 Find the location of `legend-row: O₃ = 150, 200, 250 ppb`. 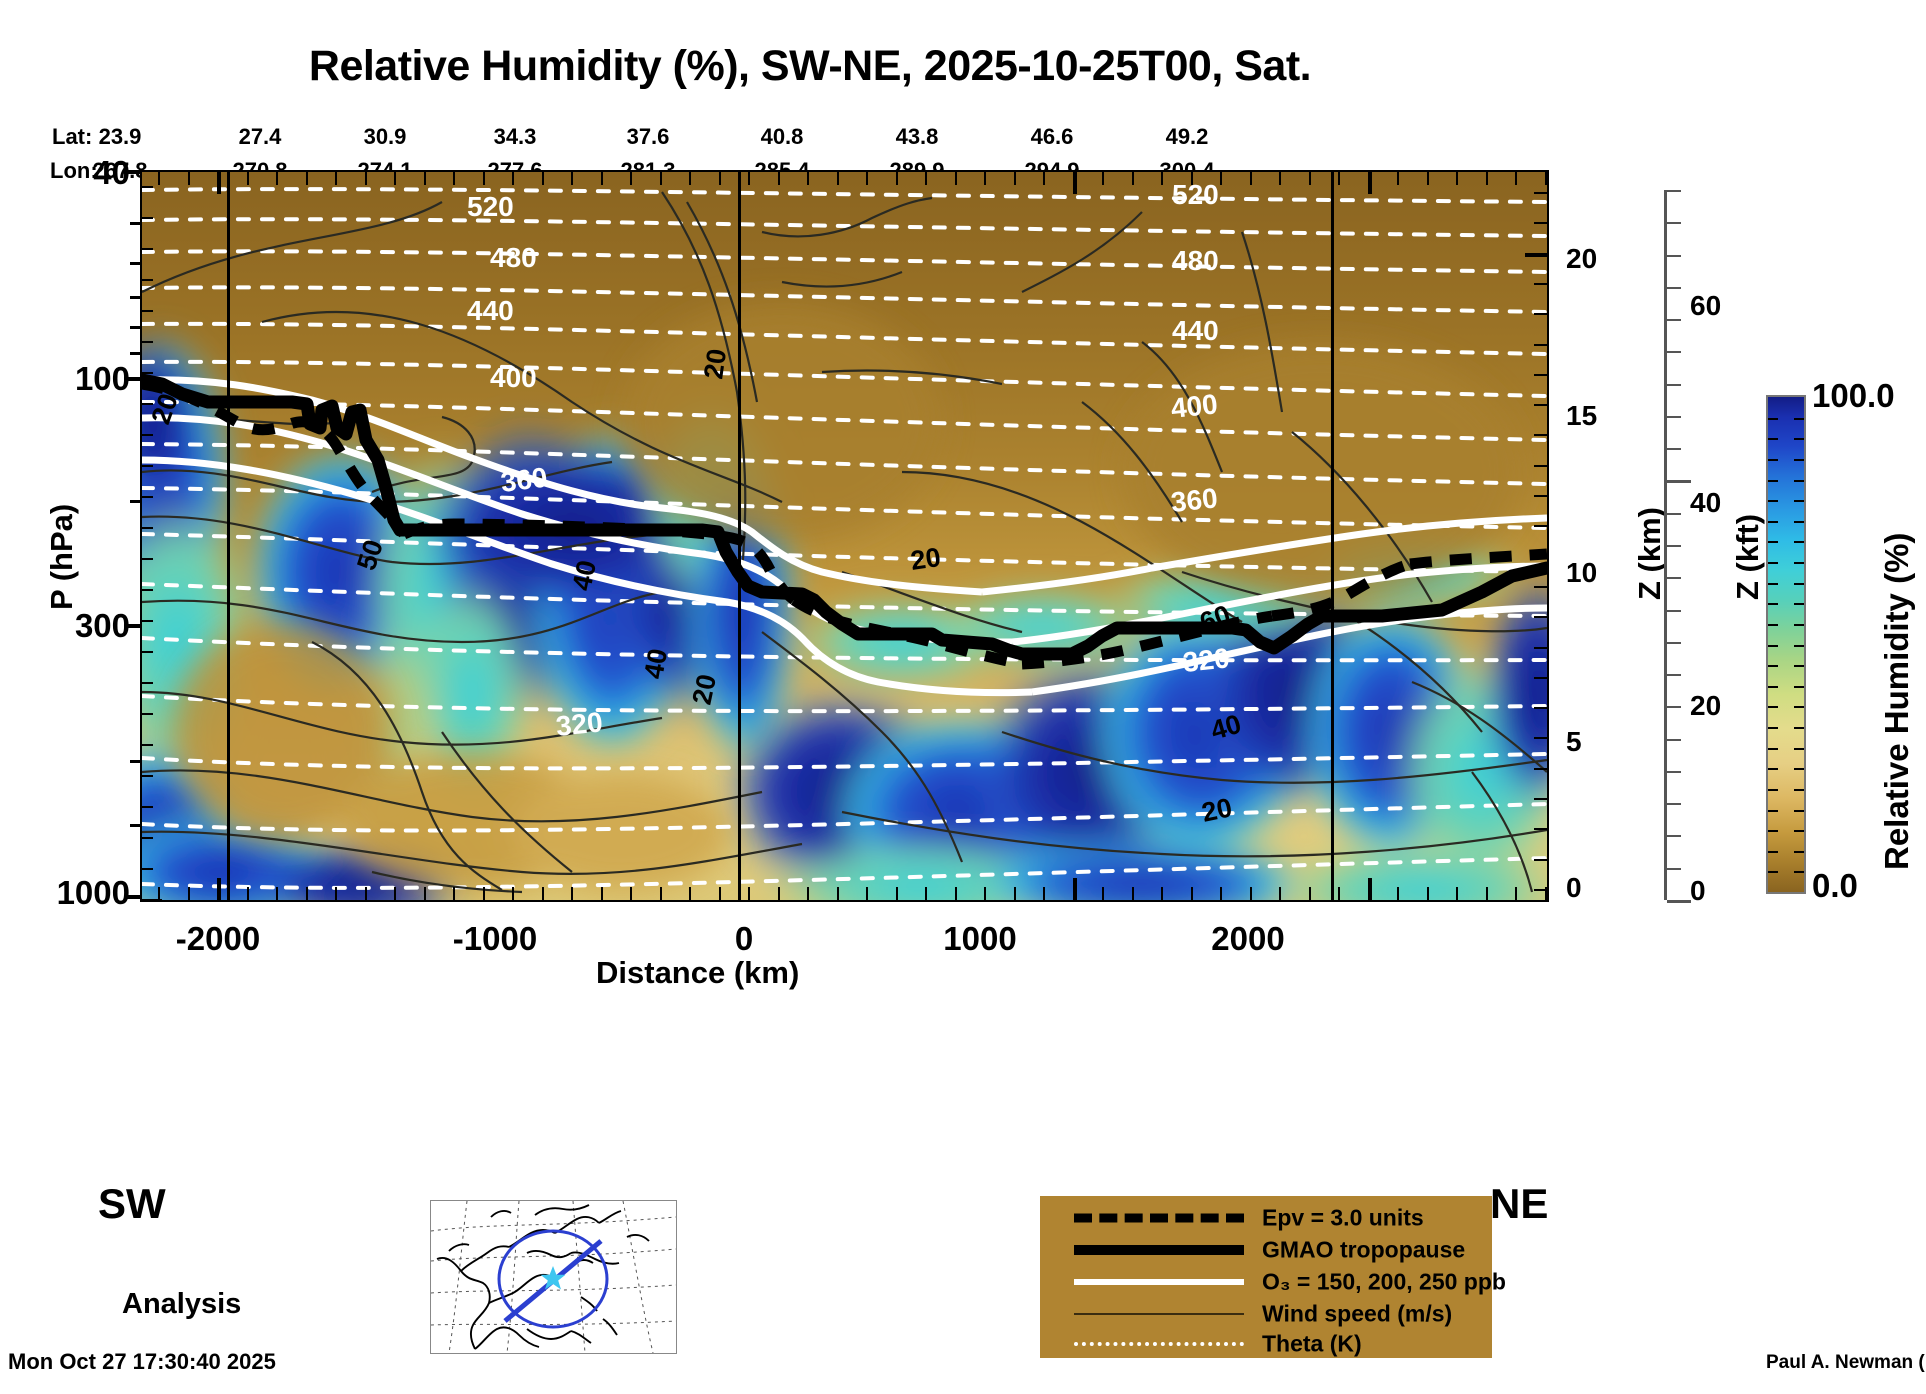

legend-row: O₃ = 150, 200, 250 ppb is located at coordinates (1273, 1282).